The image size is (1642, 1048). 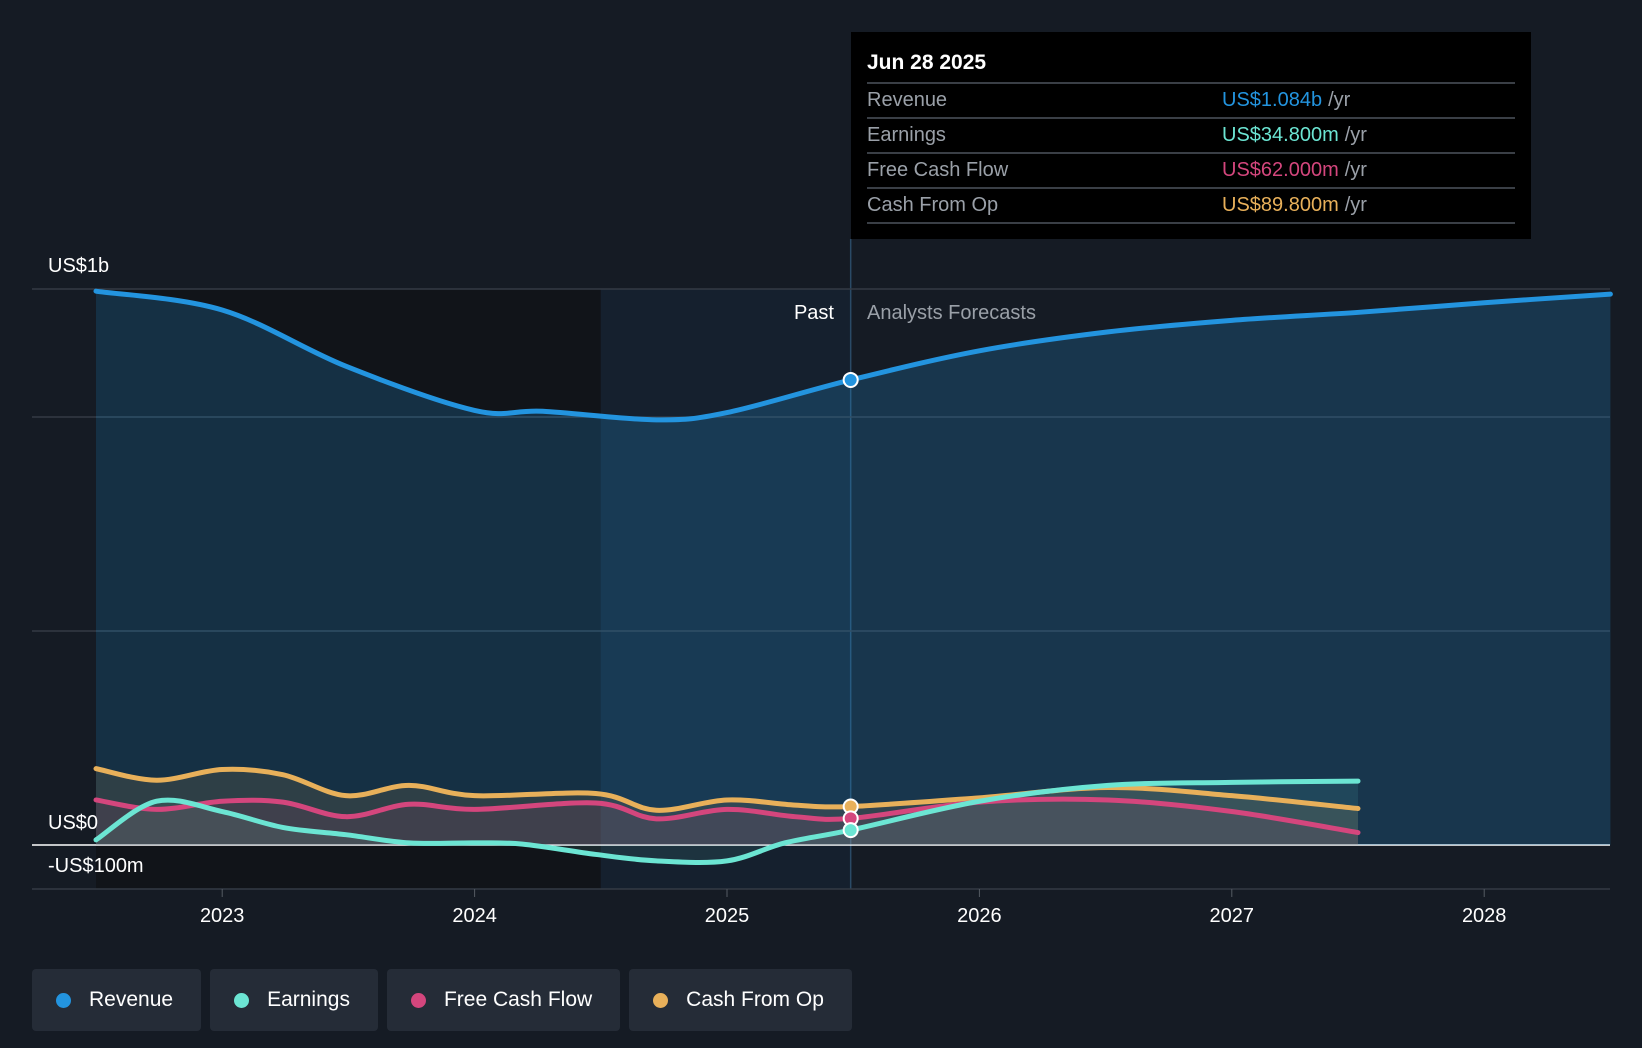 What do you see at coordinates (814, 313) in the screenshot?
I see `past-label: Past` at bounding box center [814, 313].